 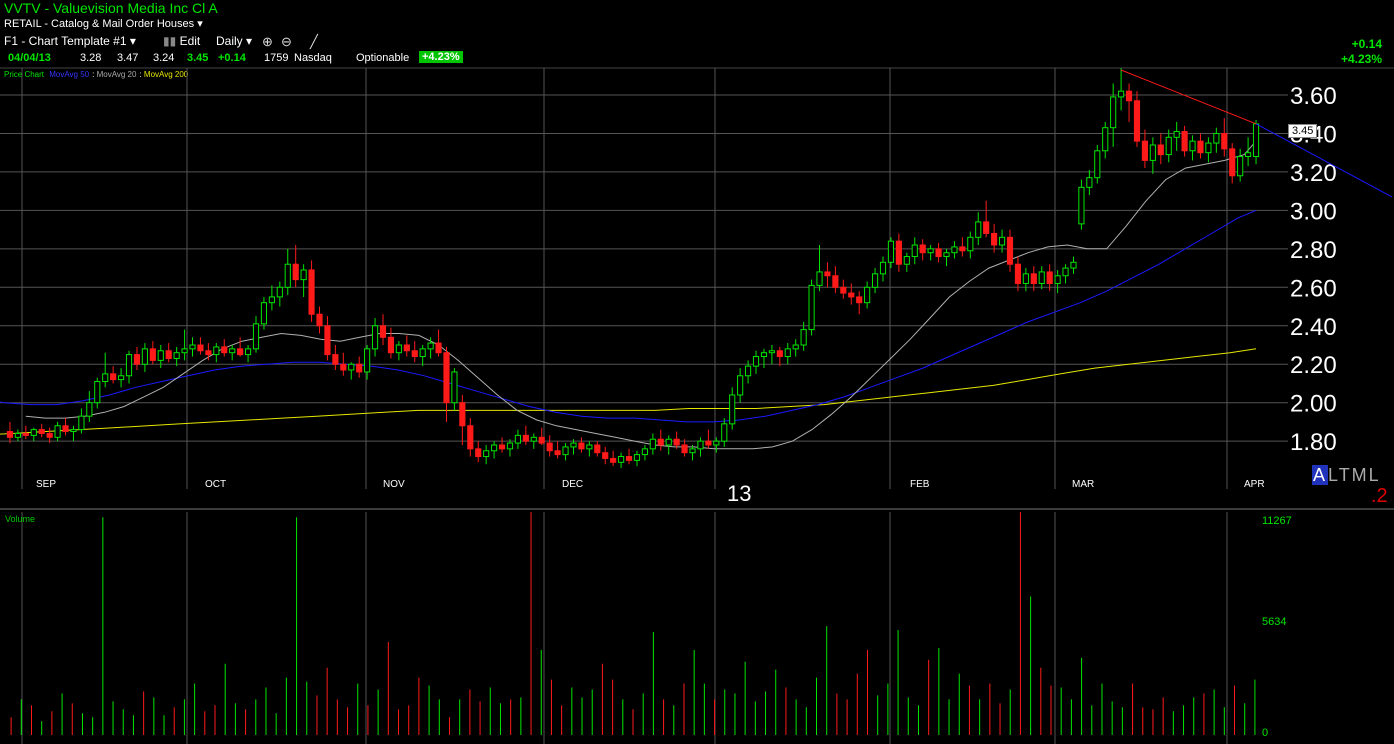 I want to click on period-menu: Daily ▾, so click(x=234, y=41).